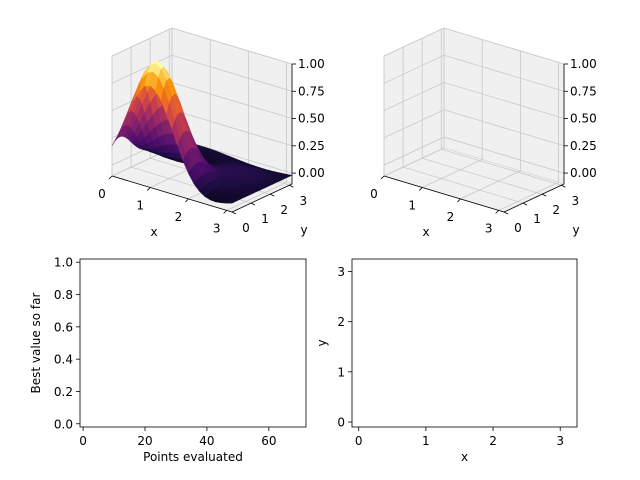 Image resolution: width=640 pixels, height=480 pixels. What do you see at coordinates (206, 441) in the screenshot?
I see `x-tick-label: 40` at bounding box center [206, 441].